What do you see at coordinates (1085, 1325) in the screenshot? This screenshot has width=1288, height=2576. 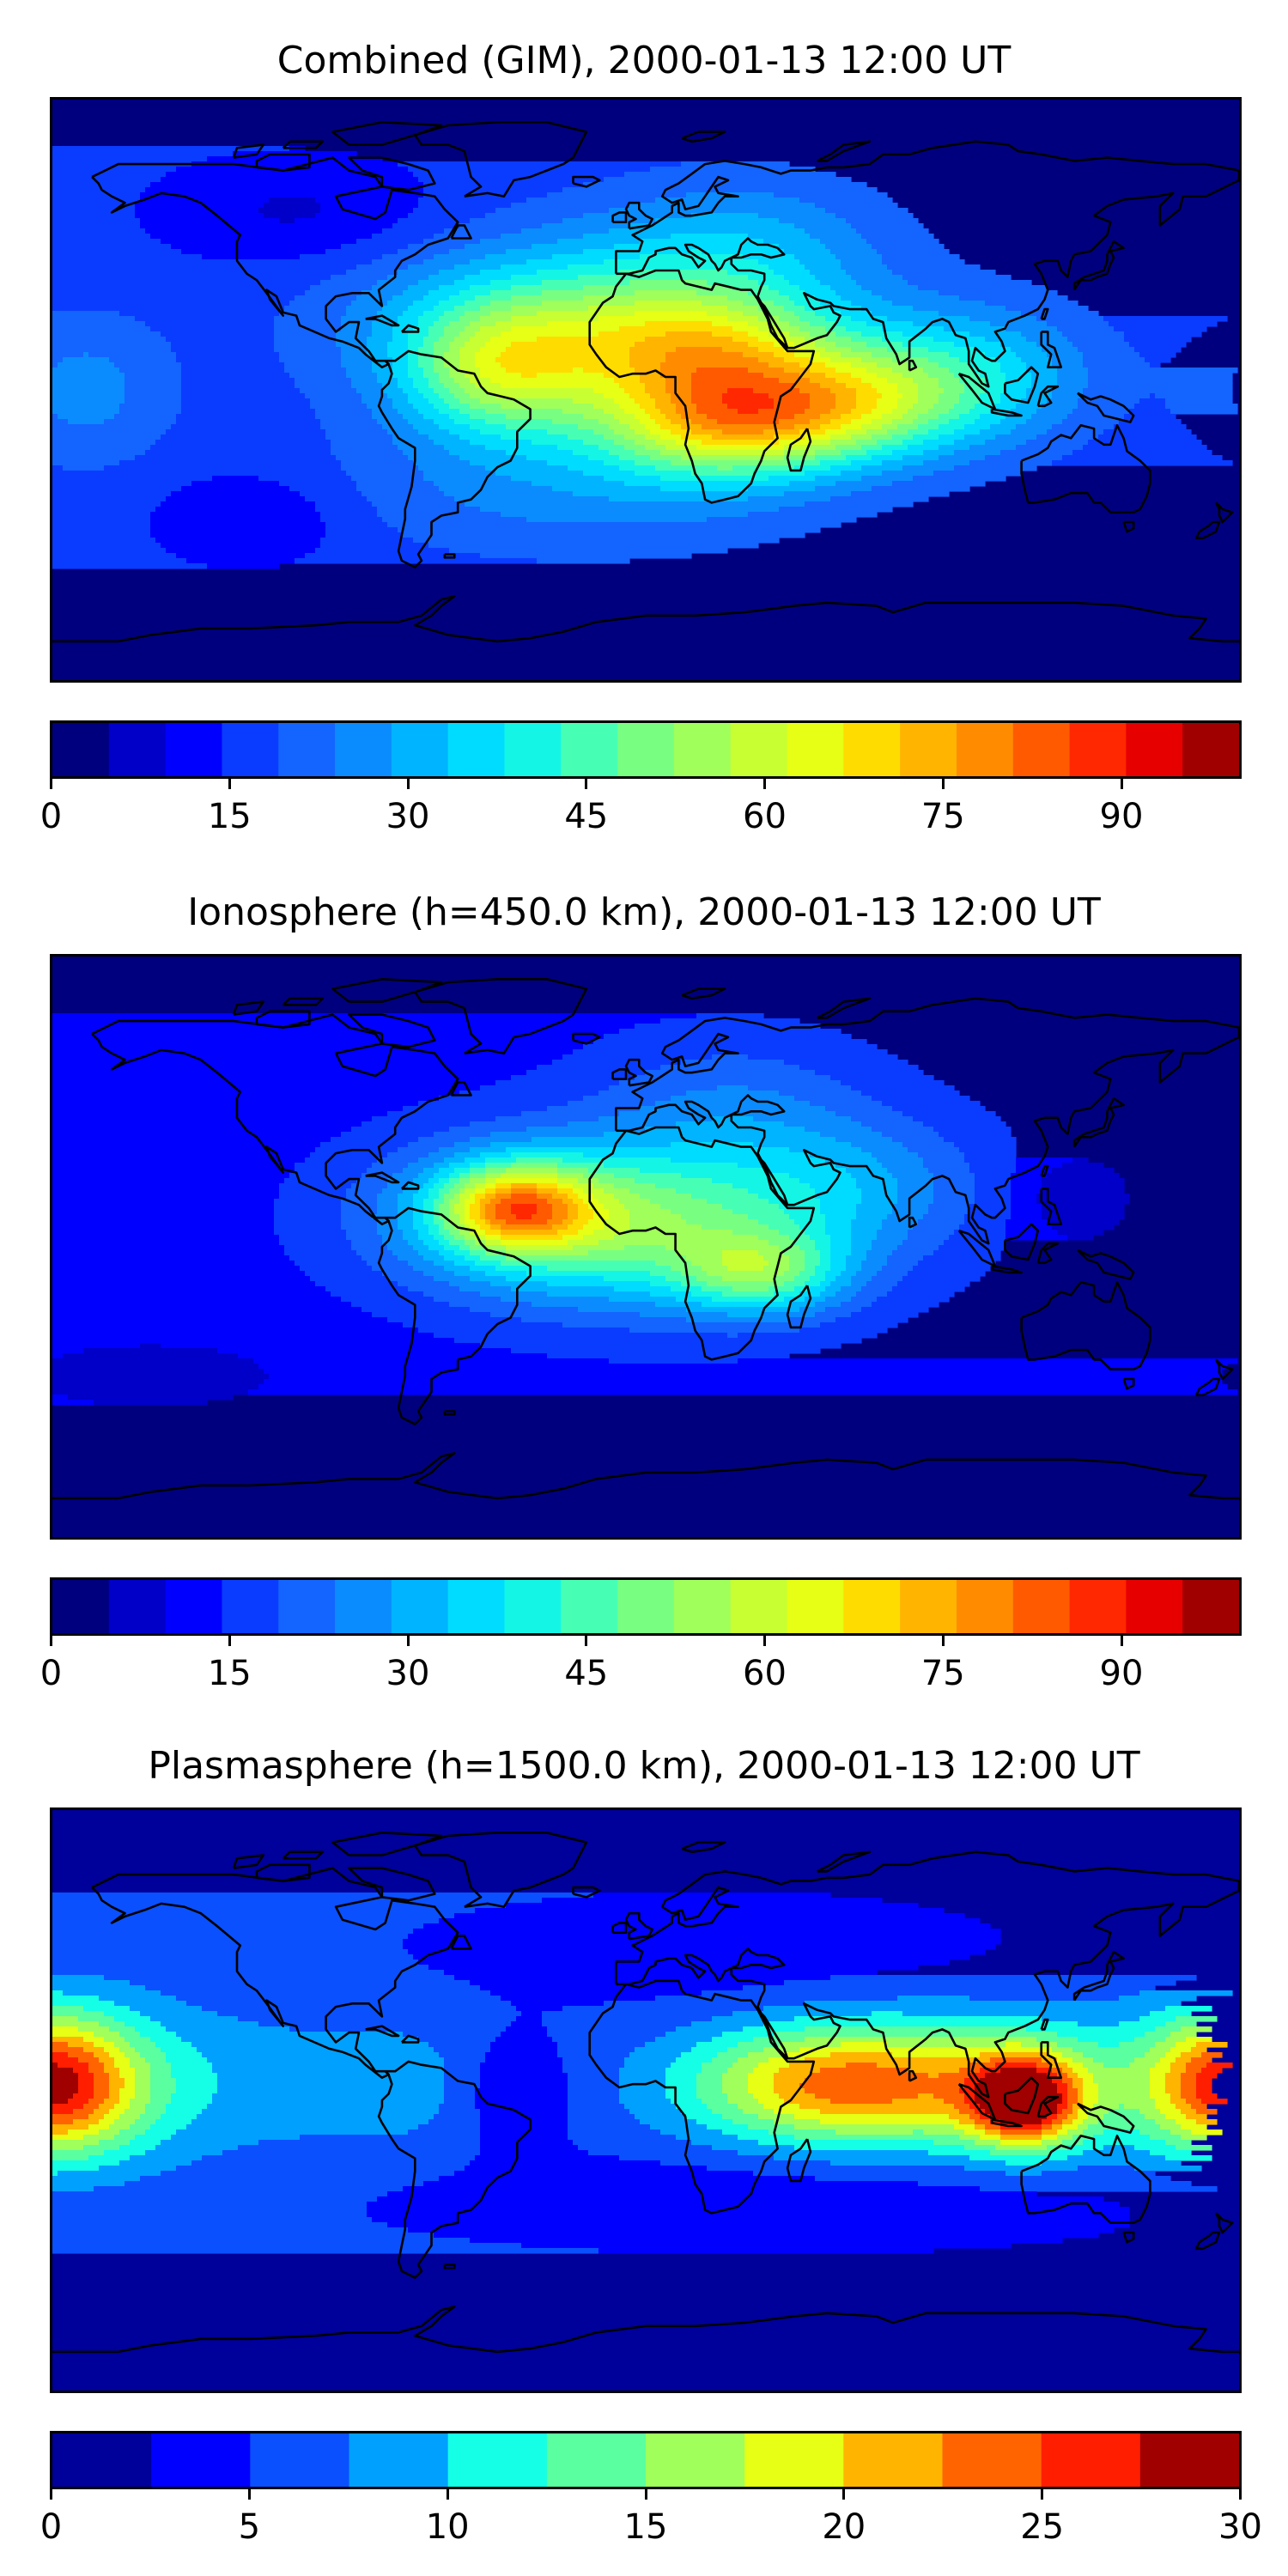 I see `coastline-australia` at bounding box center [1085, 1325].